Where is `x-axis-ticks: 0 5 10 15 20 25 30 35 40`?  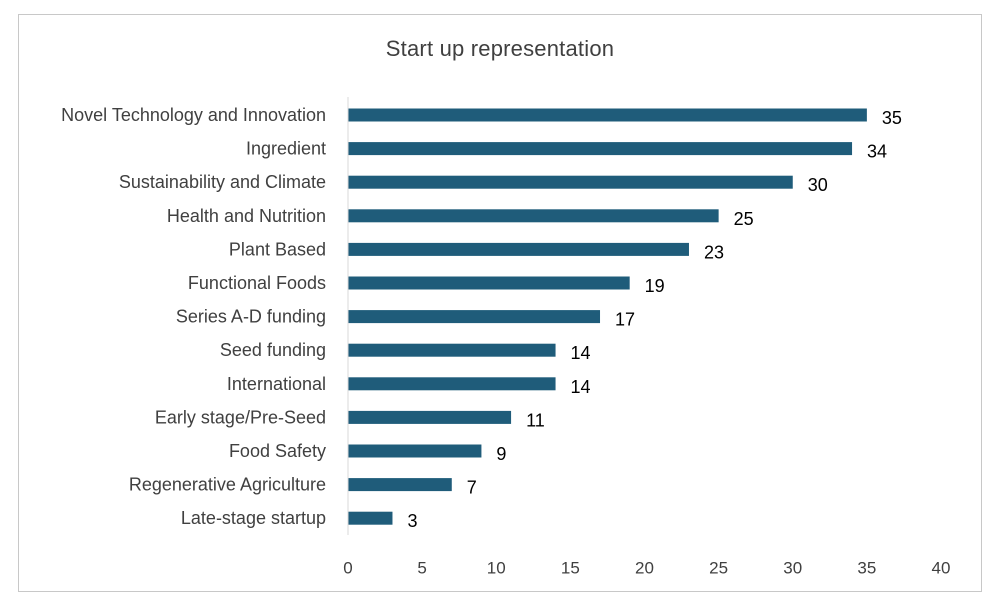
x-axis-ticks: 0 5 10 15 20 25 30 35 40 is located at coordinates (646, 568).